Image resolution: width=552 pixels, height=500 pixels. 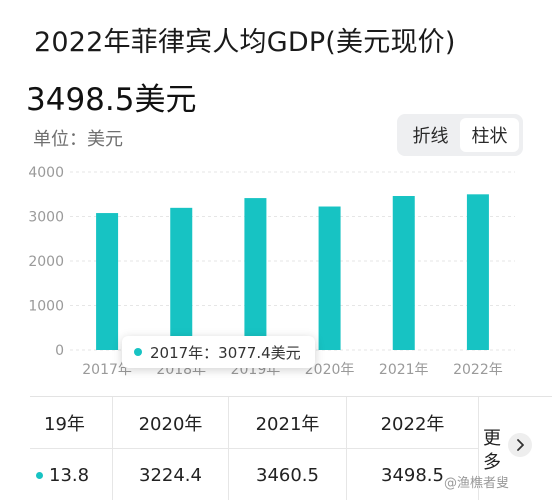 I want to click on table-col: 2020年 3224.4, so click(x=170, y=448).